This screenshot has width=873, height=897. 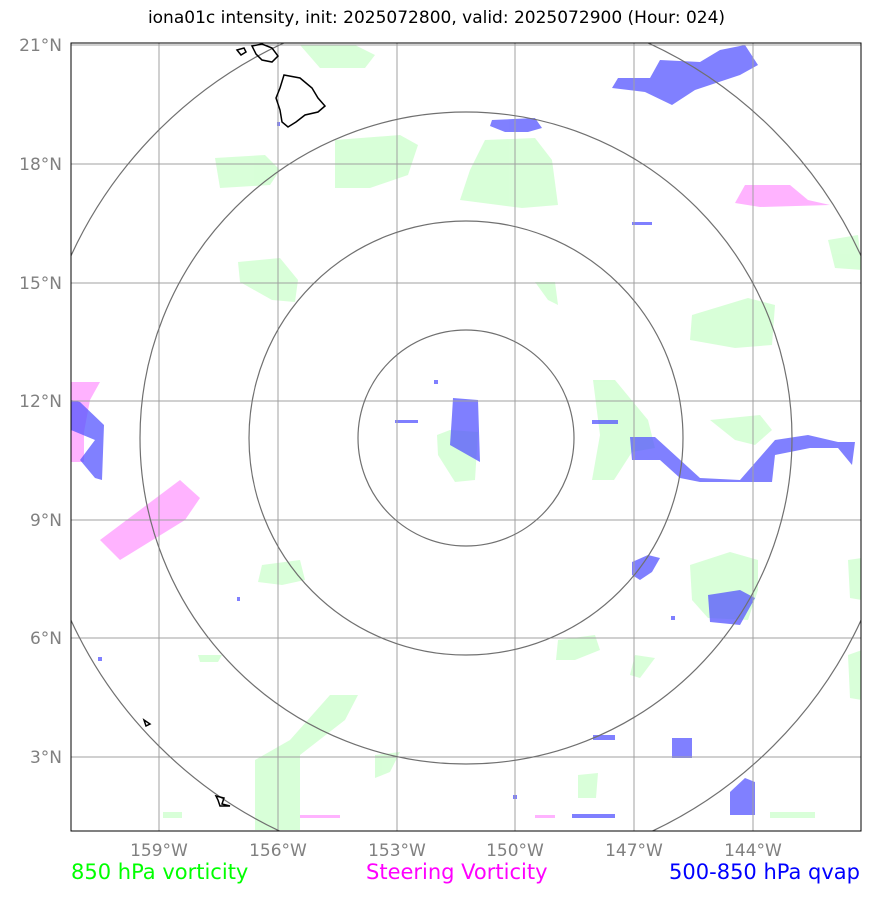 What do you see at coordinates (40, 284) in the screenshot?
I see `lat-label: 15°N` at bounding box center [40, 284].